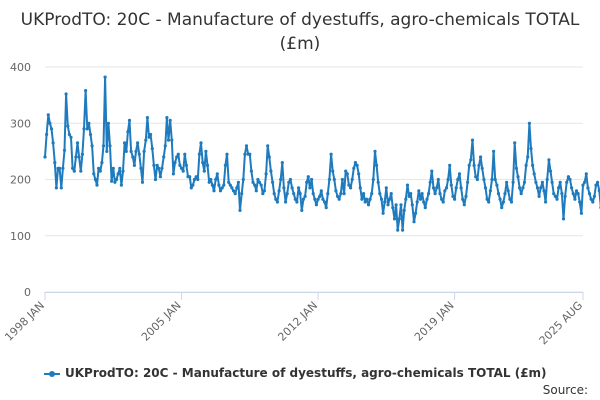  What do you see at coordinates (434, 321) in the screenshot?
I see `x-tick-label: 2019 JAN` at bounding box center [434, 321].